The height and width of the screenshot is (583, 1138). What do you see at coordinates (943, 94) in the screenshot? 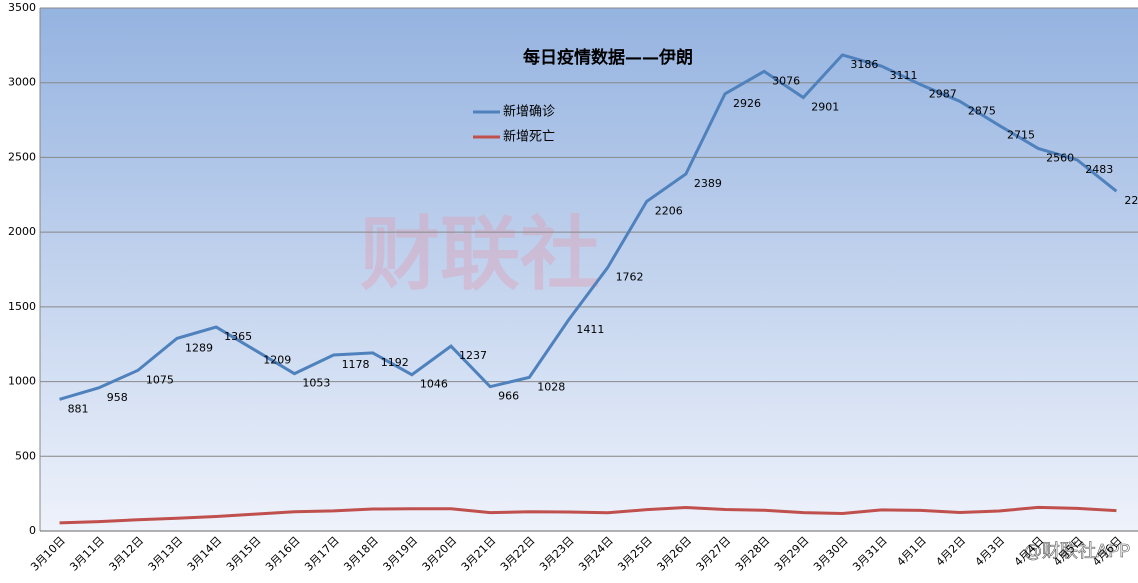
I see `data-label: 2987` at bounding box center [943, 94].